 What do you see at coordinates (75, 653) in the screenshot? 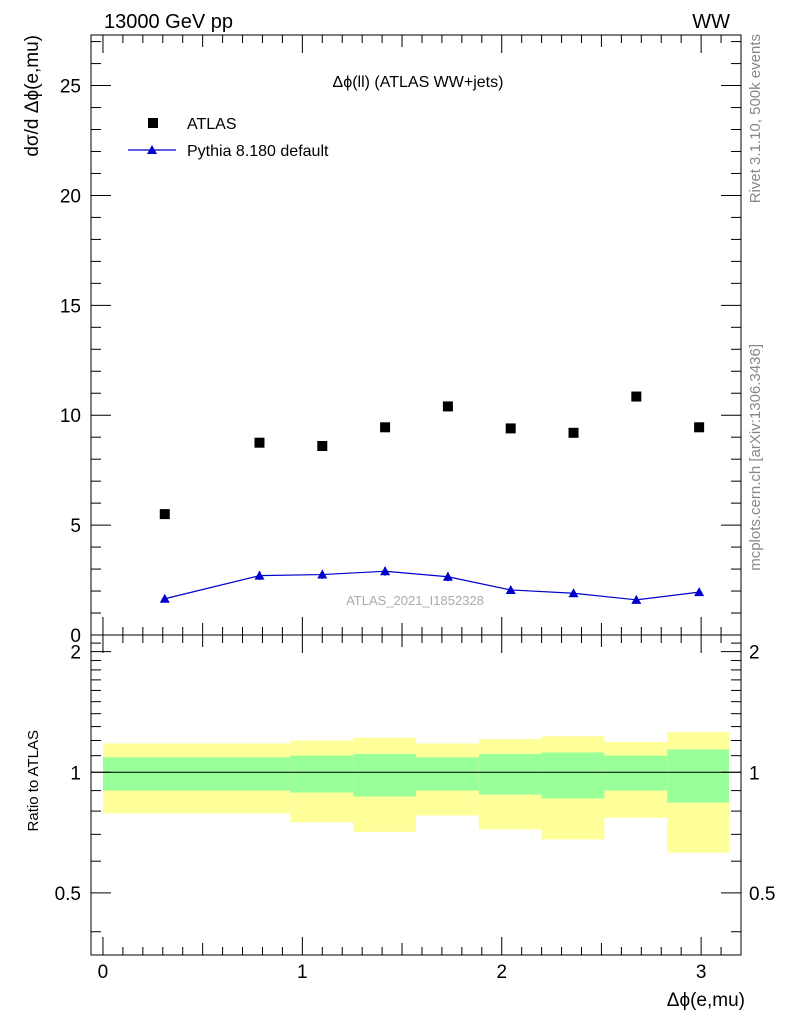
I see `ratio-y-tick-label-left: 2` at bounding box center [75, 653].